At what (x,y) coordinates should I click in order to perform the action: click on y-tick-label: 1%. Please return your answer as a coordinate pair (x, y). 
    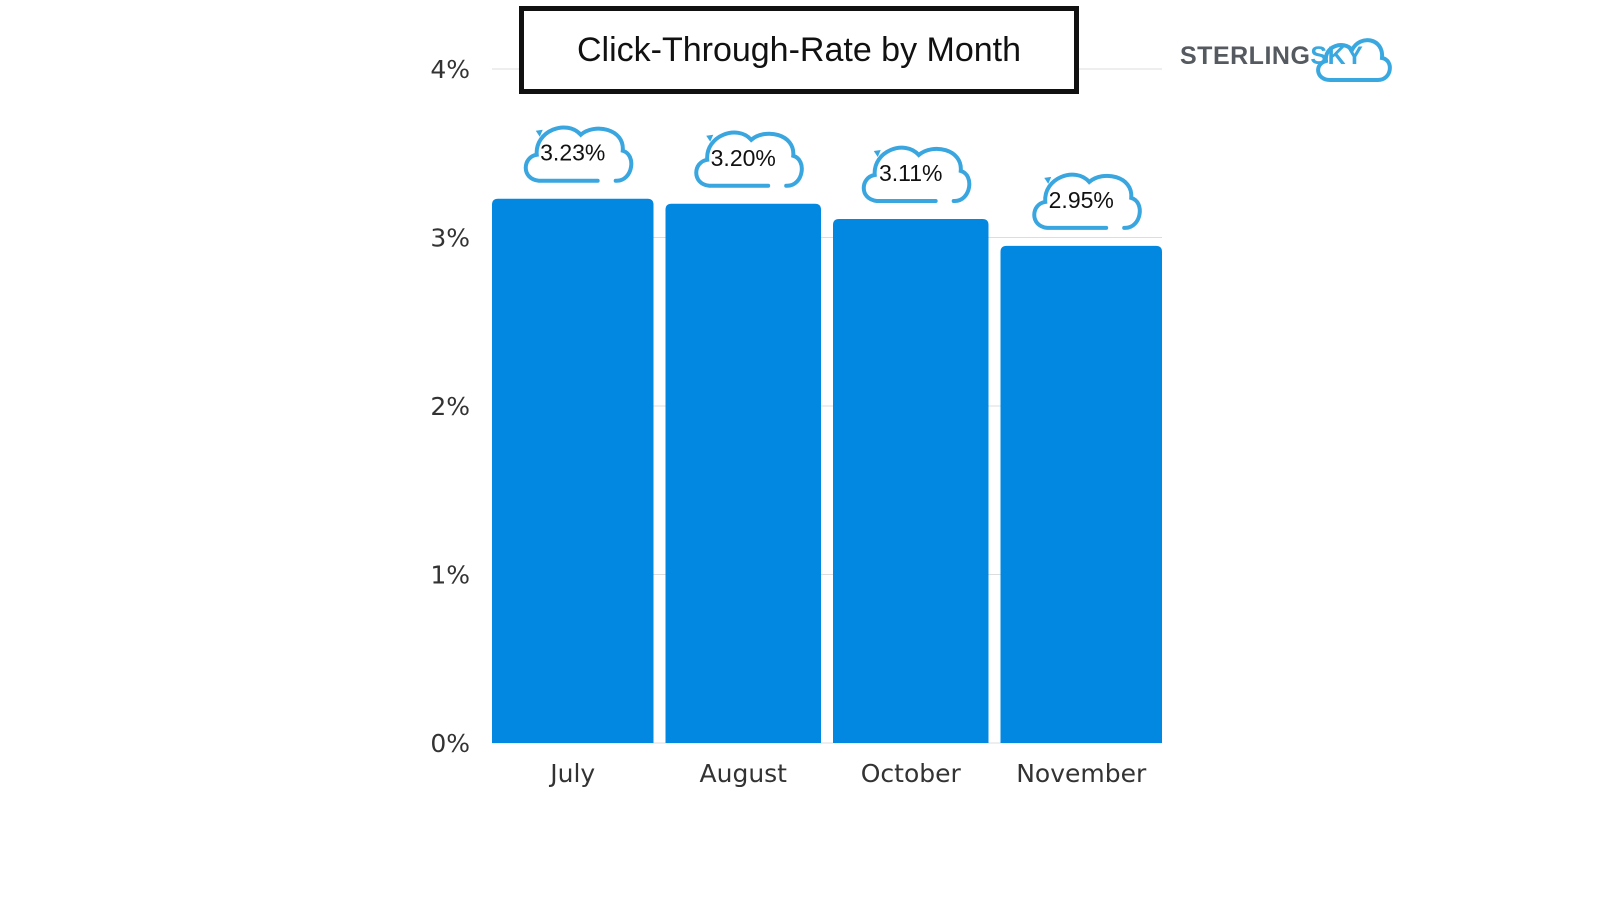
    Looking at the image, I should click on (450, 575).